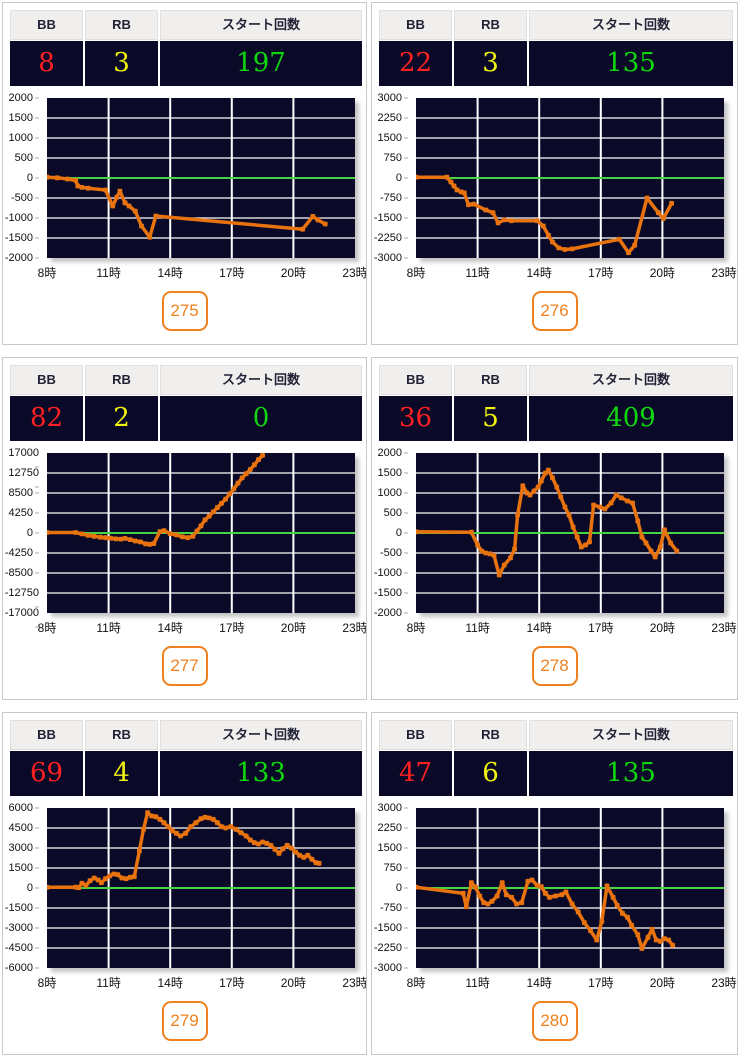 This screenshot has height=1060, width=739. I want to click on start-count-value: 135, so click(631, 63).